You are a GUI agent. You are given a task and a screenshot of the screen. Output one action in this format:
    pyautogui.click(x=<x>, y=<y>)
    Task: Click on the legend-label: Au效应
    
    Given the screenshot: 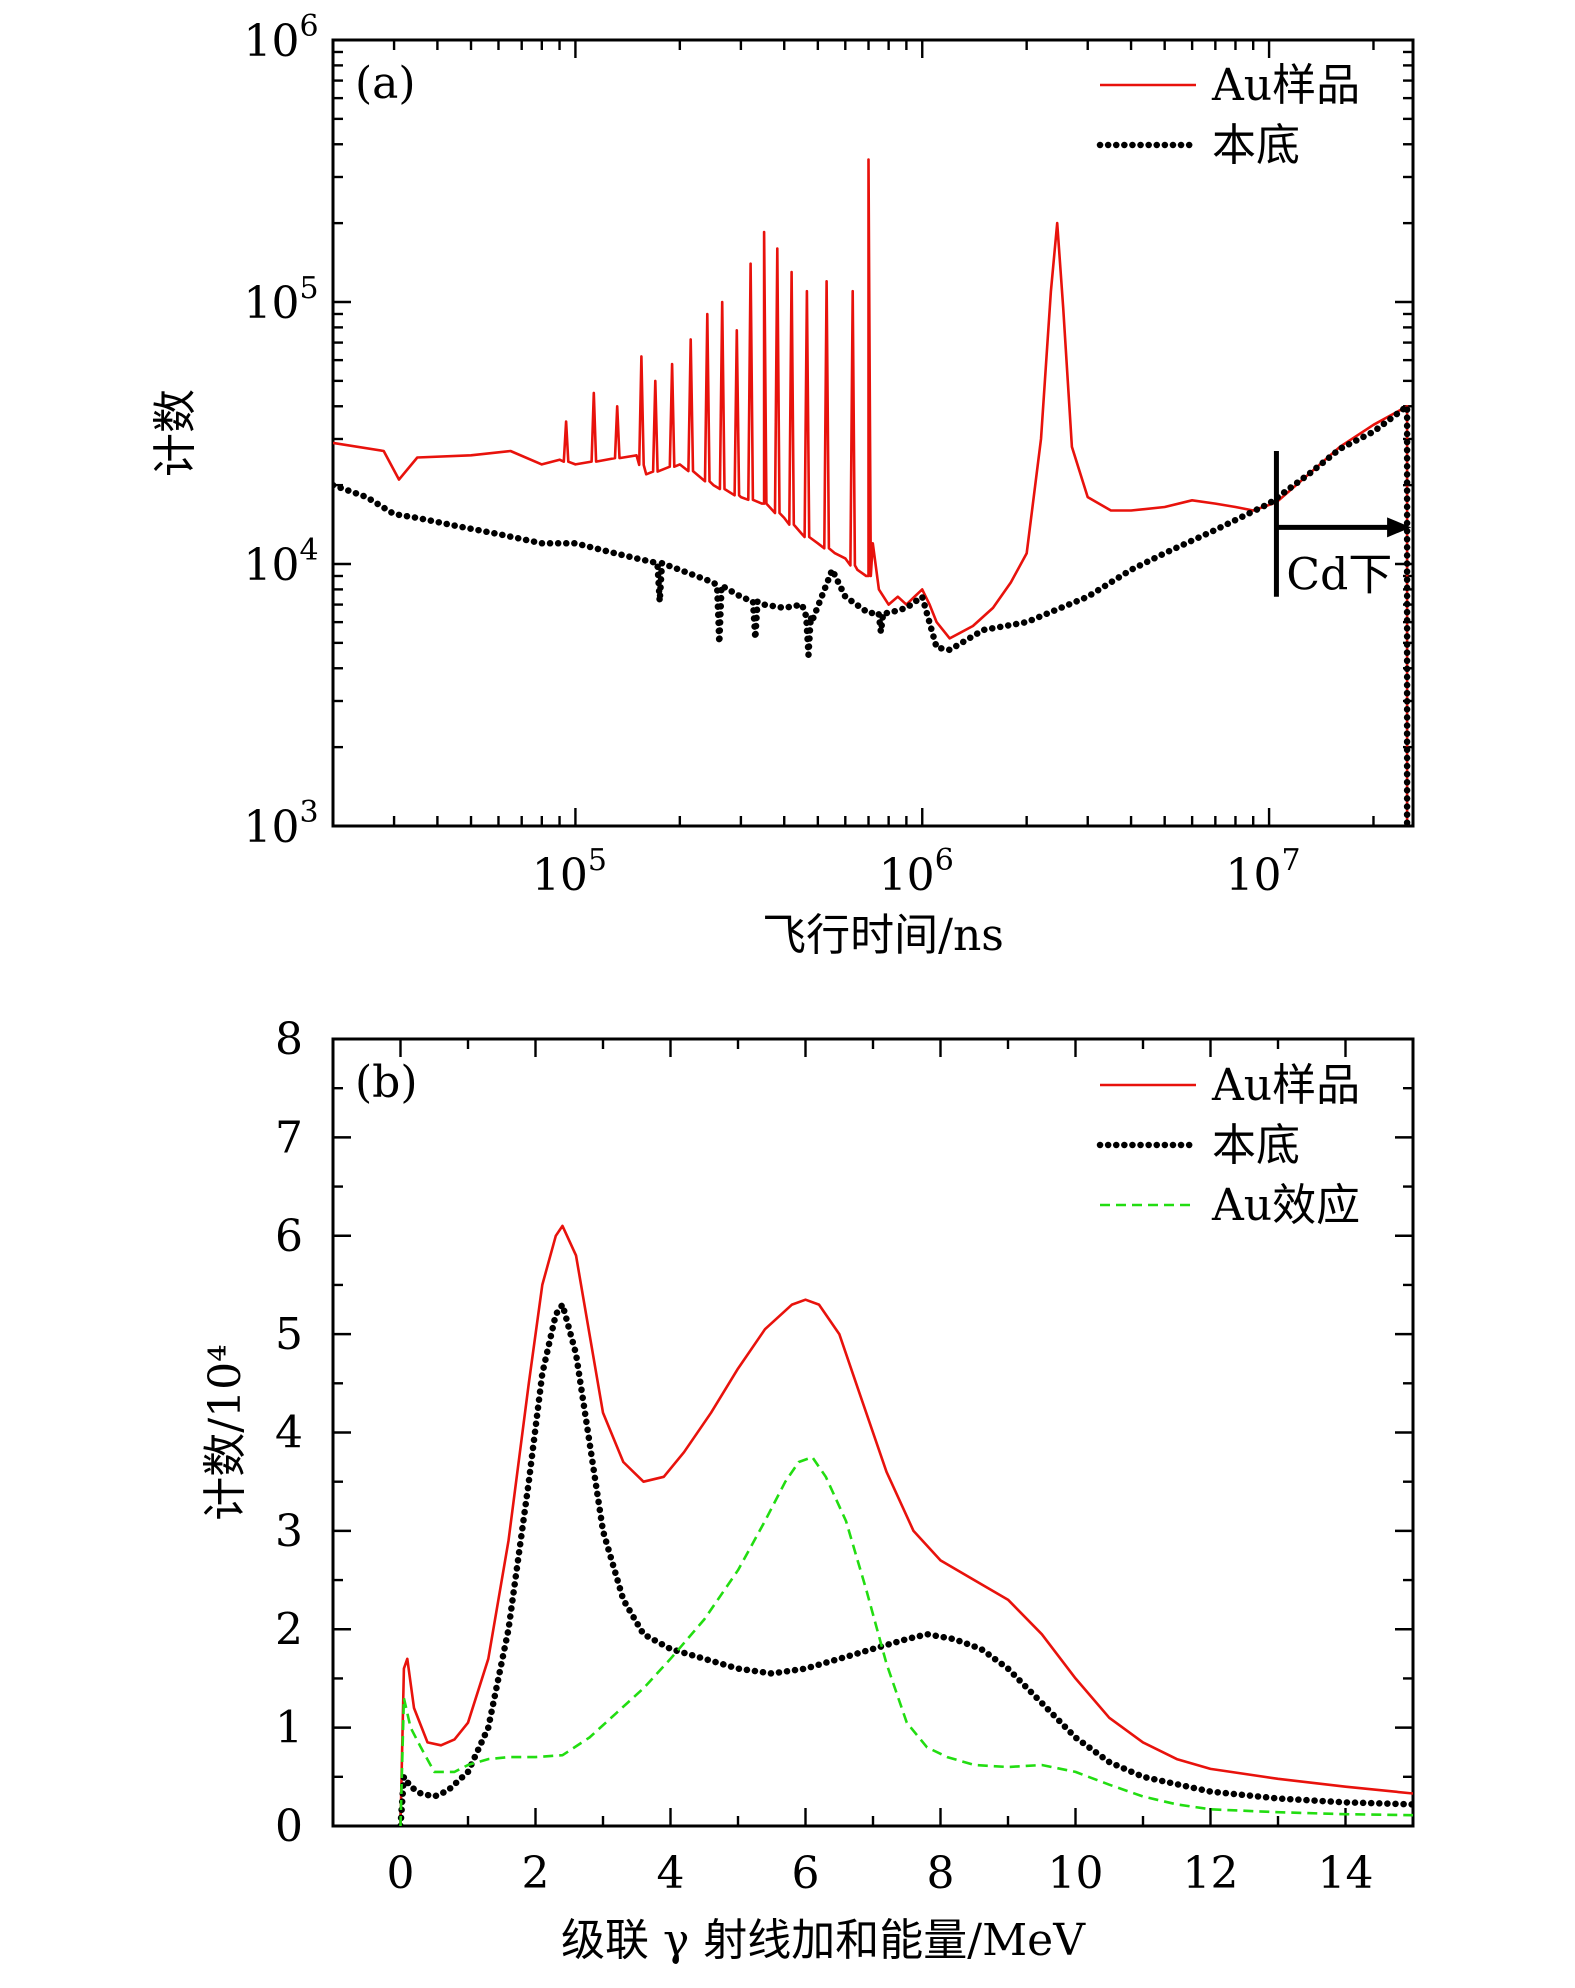 What is the action you would take?
    pyautogui.click(x=1285, y=1205)
    